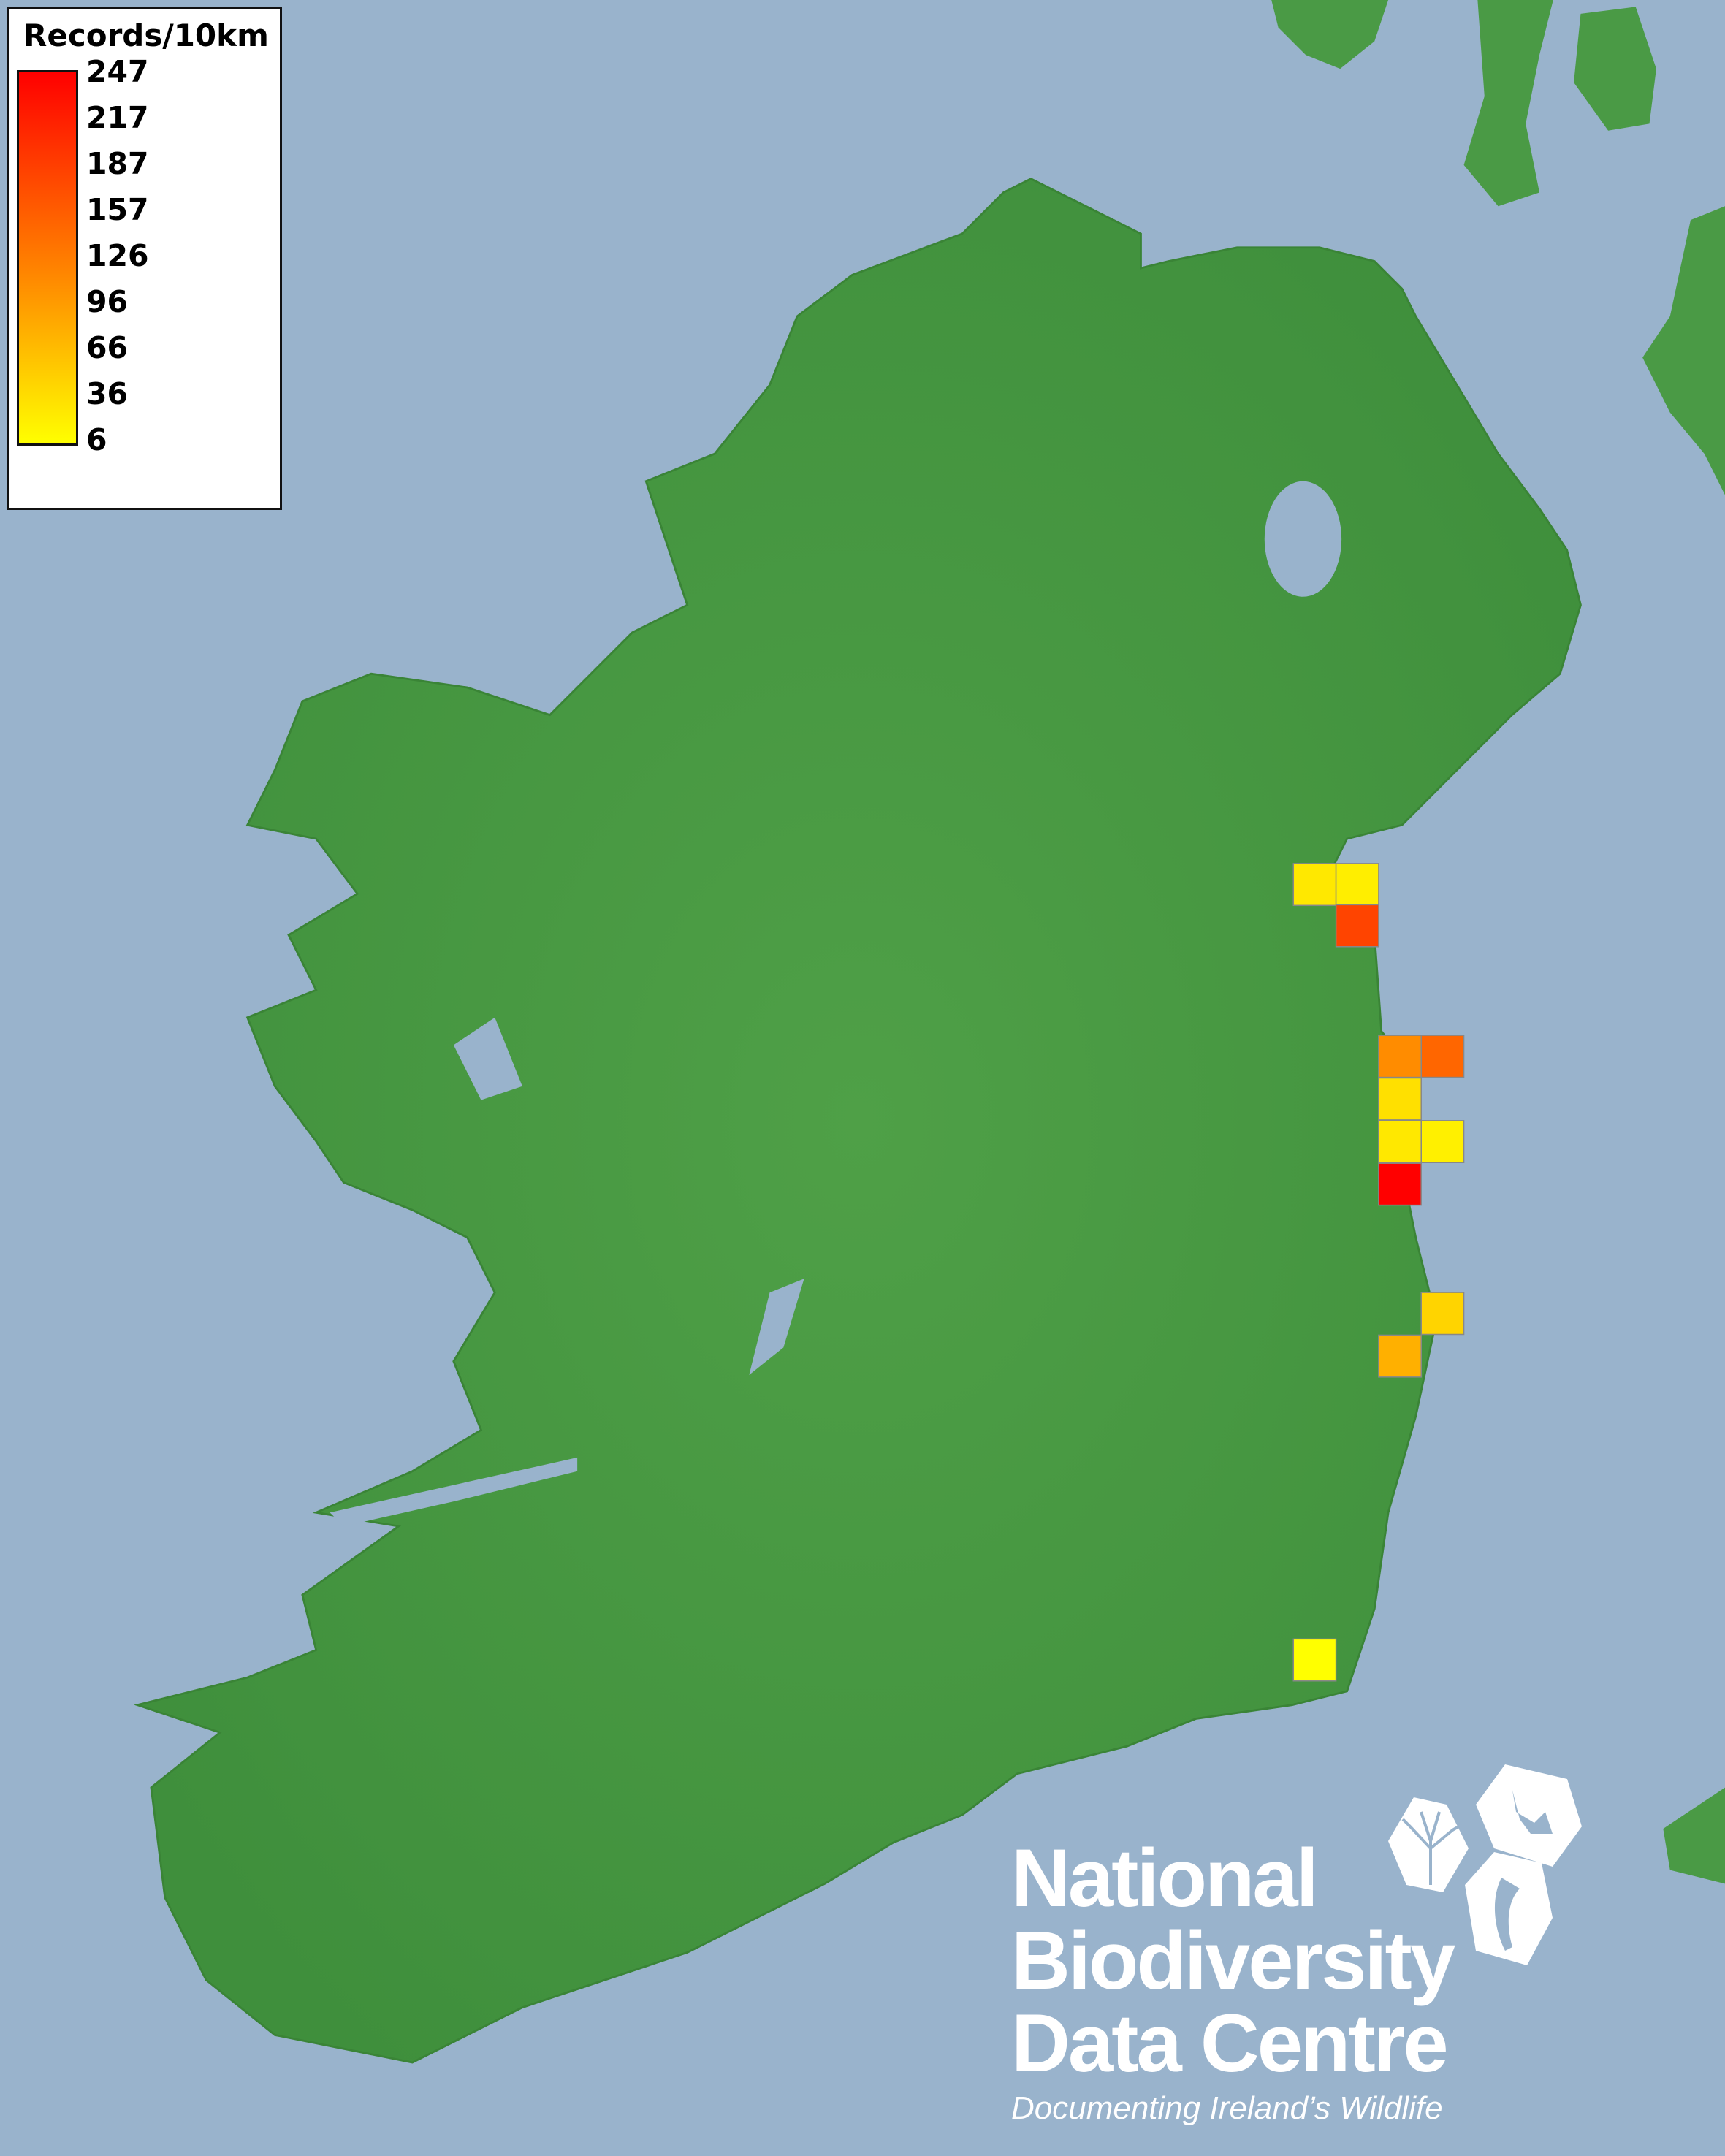 The width and height of the screenshot is (1725, 2156). What do you see at coordinates (1303, 539) in the screenshot?
I see `lough-neagh` at bounding box center [1303, 539].